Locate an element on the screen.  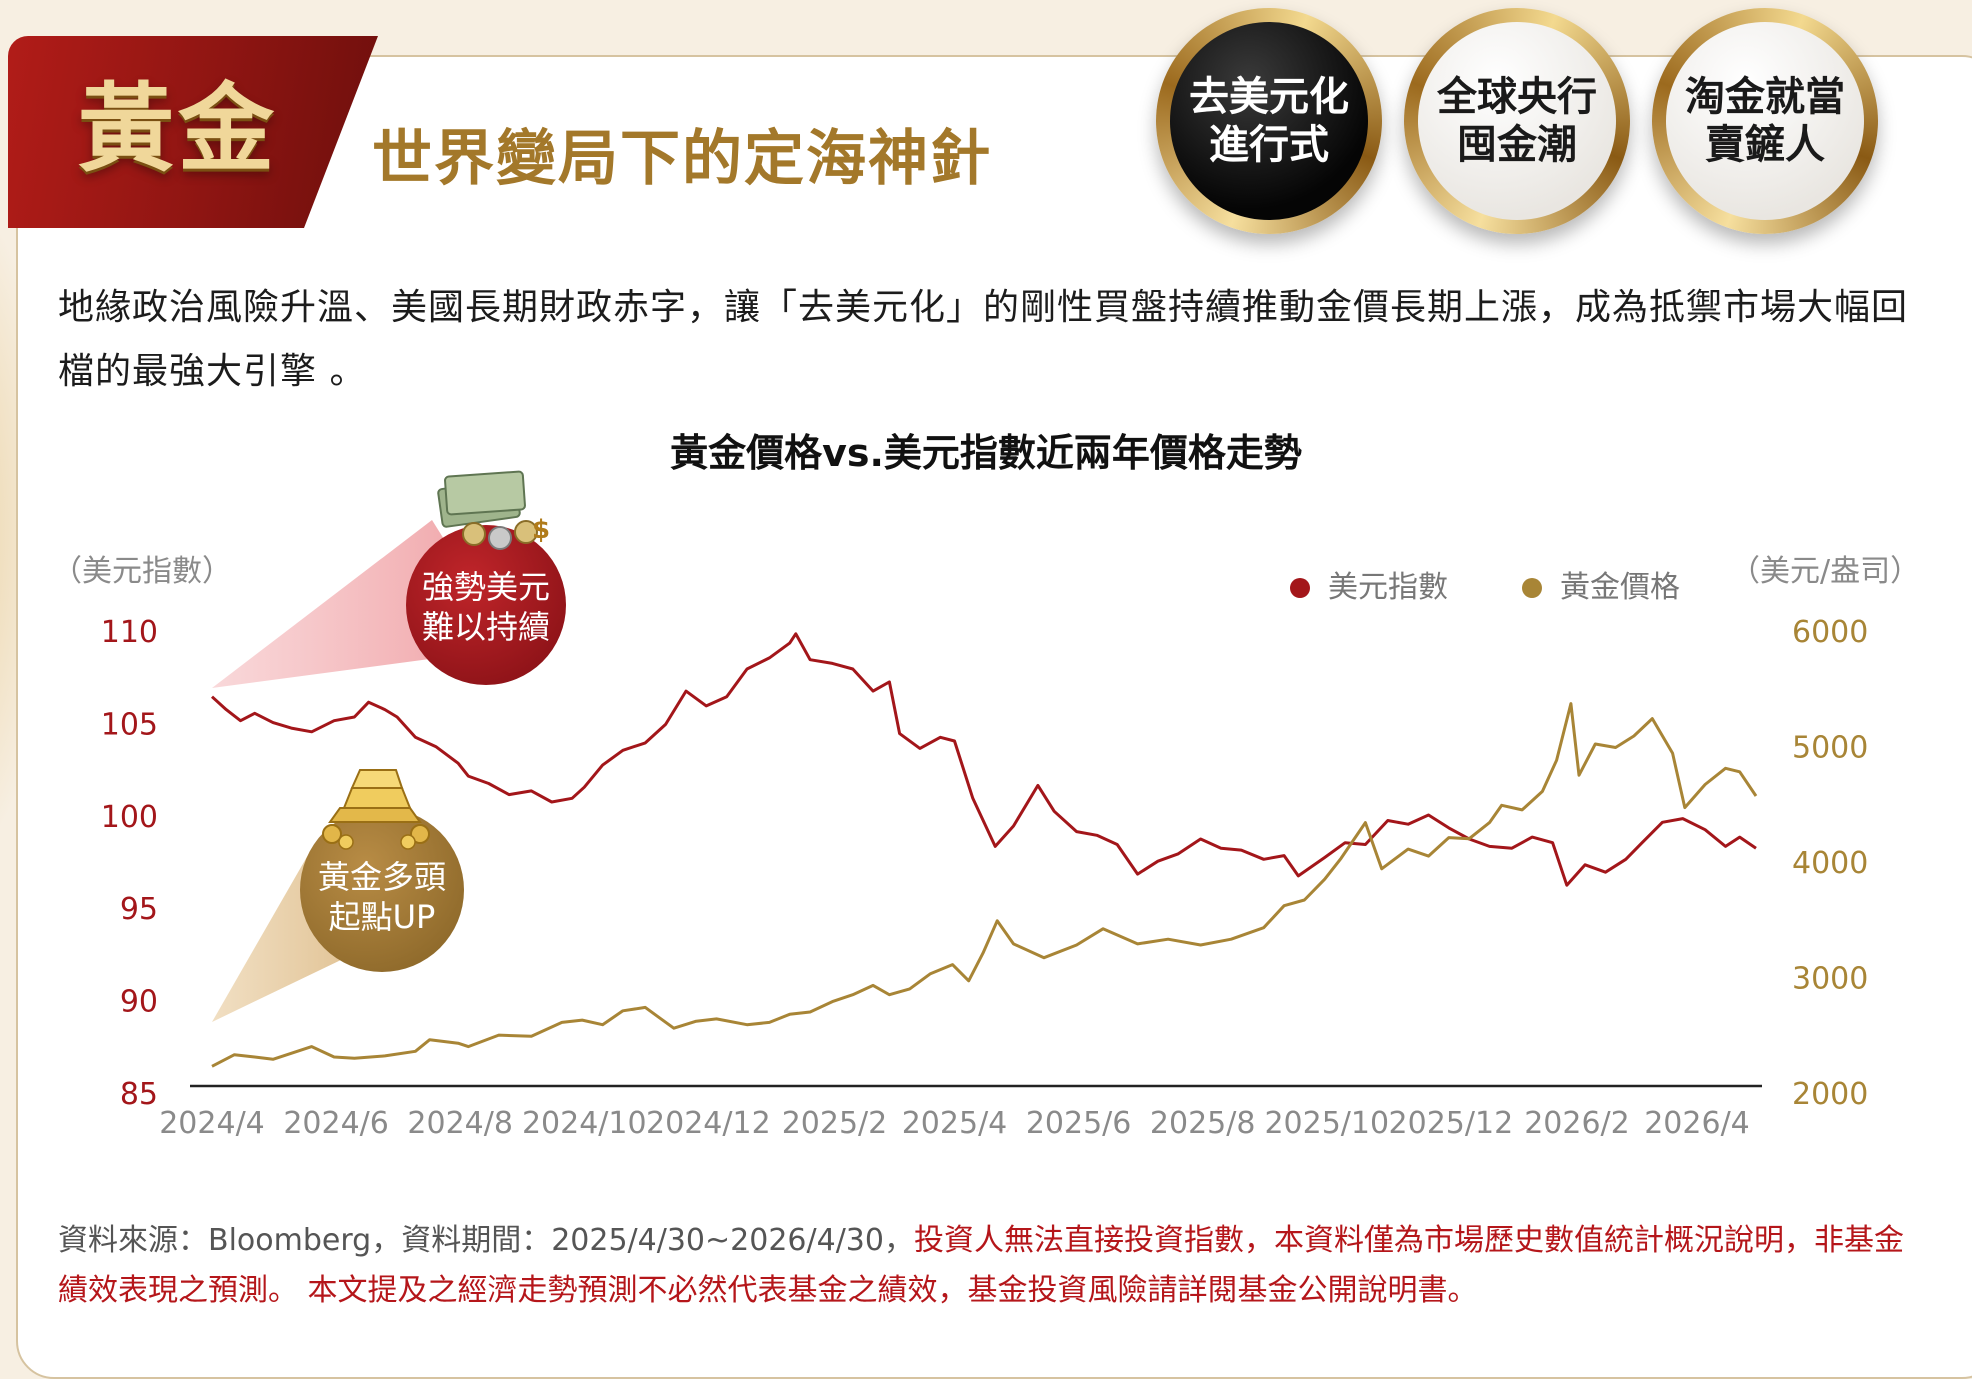
left-tick-label: 90 is located at coordinates (139, 1002).